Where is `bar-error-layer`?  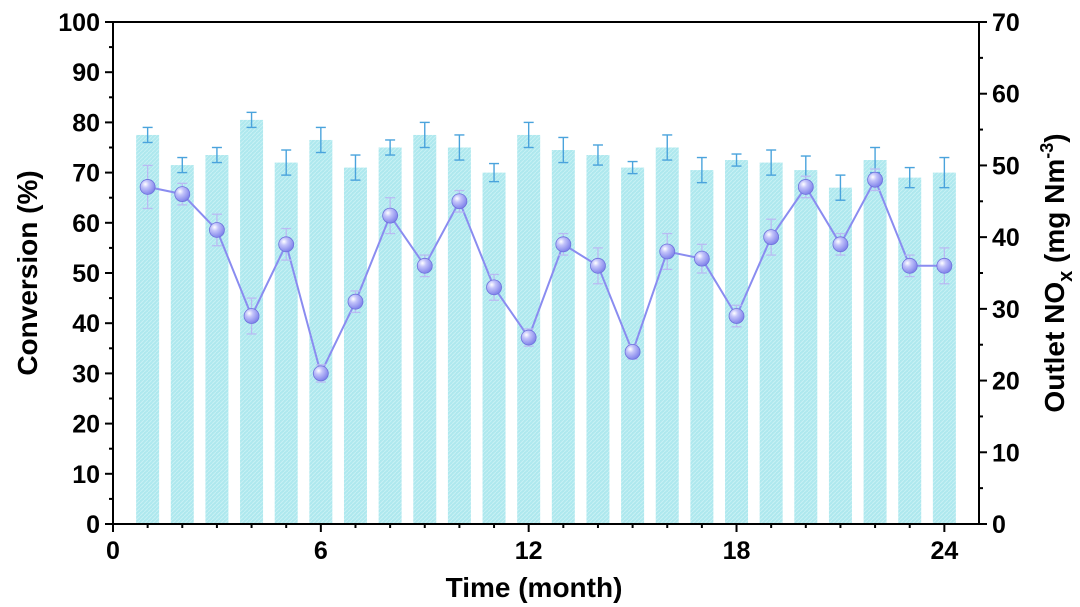
bar-error-layer is located at coordinates (546, 156).